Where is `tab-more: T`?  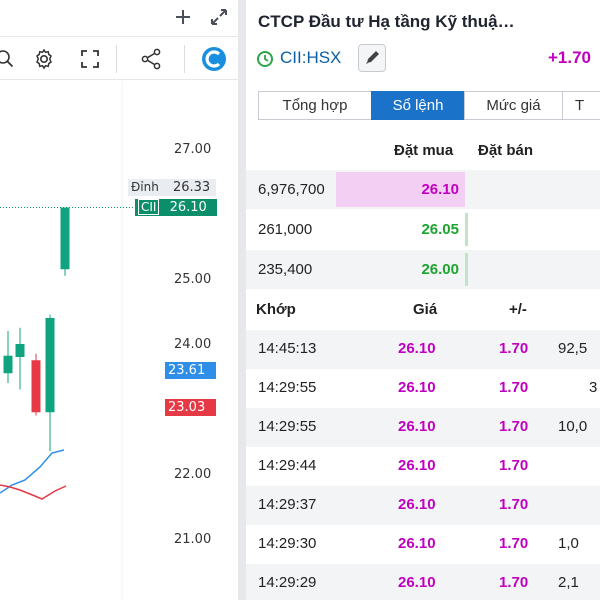
tab-more: T is located at coordinates (581, 105).